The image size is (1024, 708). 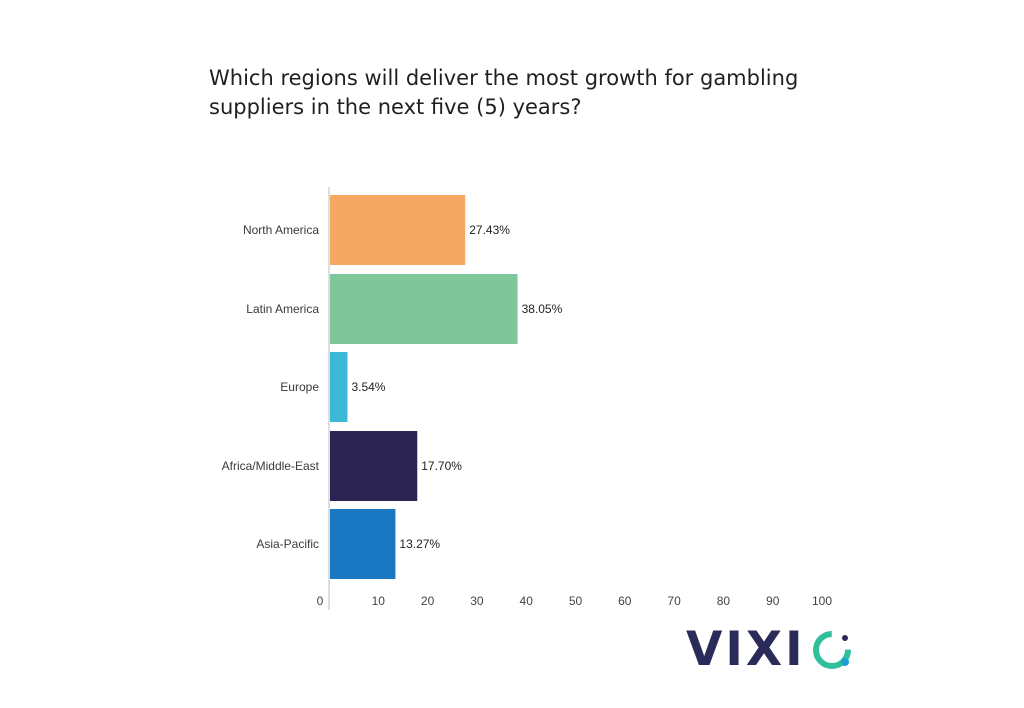 I want to click on value-label-1: 38.05%, so click(x=542, y=309).